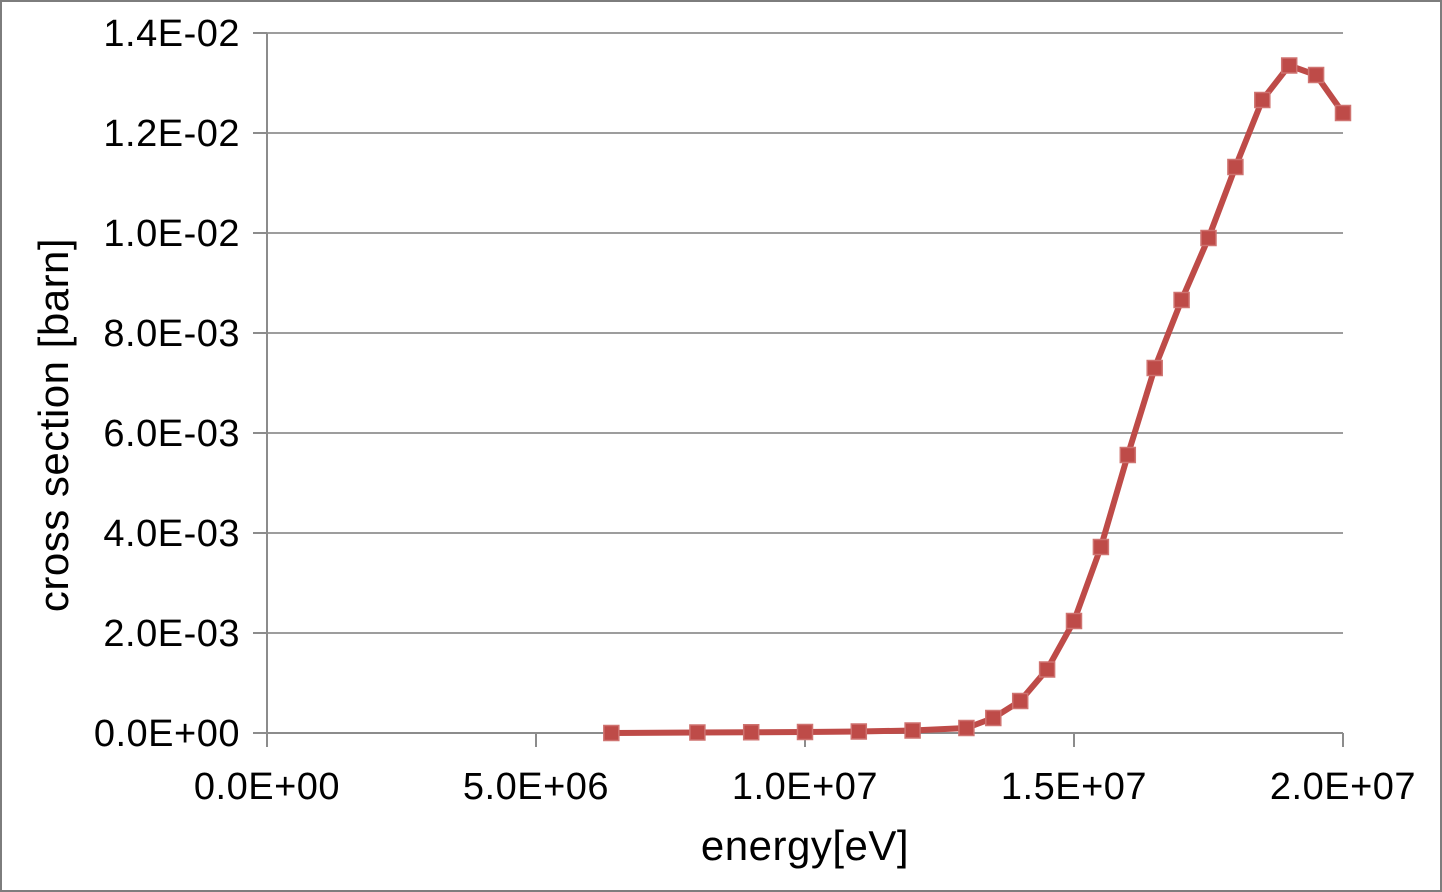 The height and width of the screenshot is (892, 1442). Describe the element at coordinates (171, 334) in the screenshot. I see `y-tick-label: 8.0E-03` at that location.